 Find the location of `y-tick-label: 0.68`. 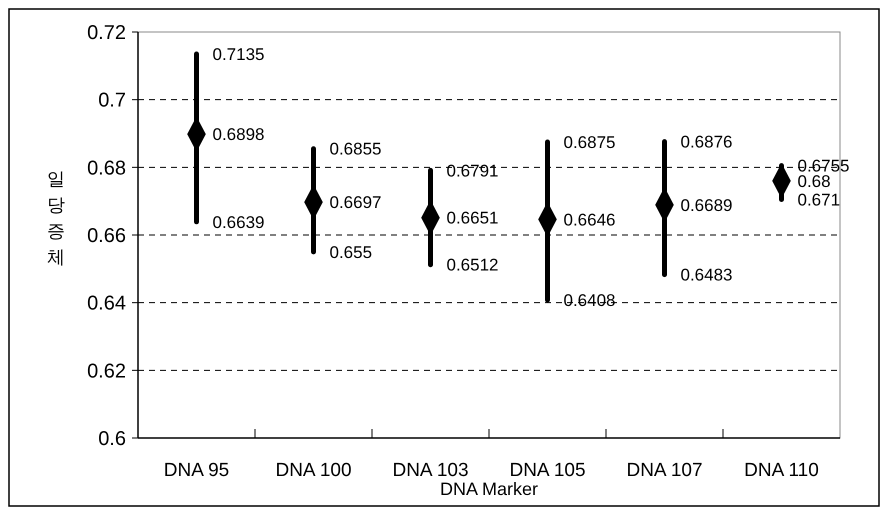

y-tick-label: 0.68 is located at coordinates (106, 168).